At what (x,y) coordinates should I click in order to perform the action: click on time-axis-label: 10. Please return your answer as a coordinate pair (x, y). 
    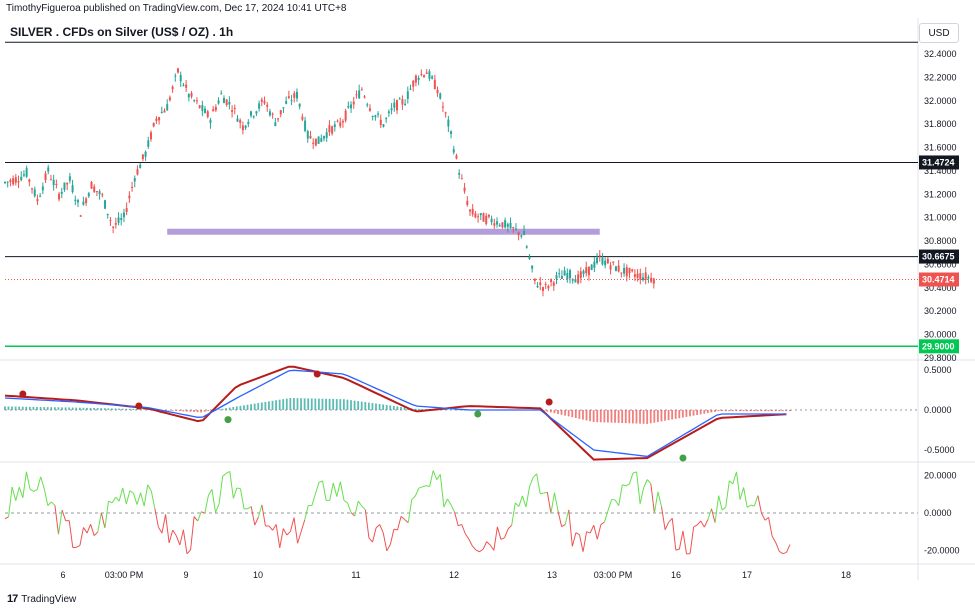
    Looking at the image, I should click on (258, 575).